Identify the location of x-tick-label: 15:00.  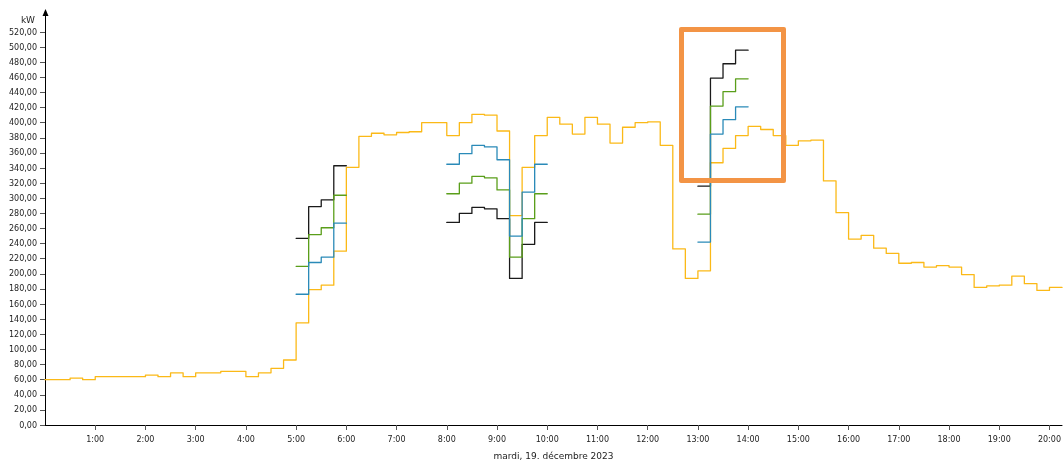
(798, 439).